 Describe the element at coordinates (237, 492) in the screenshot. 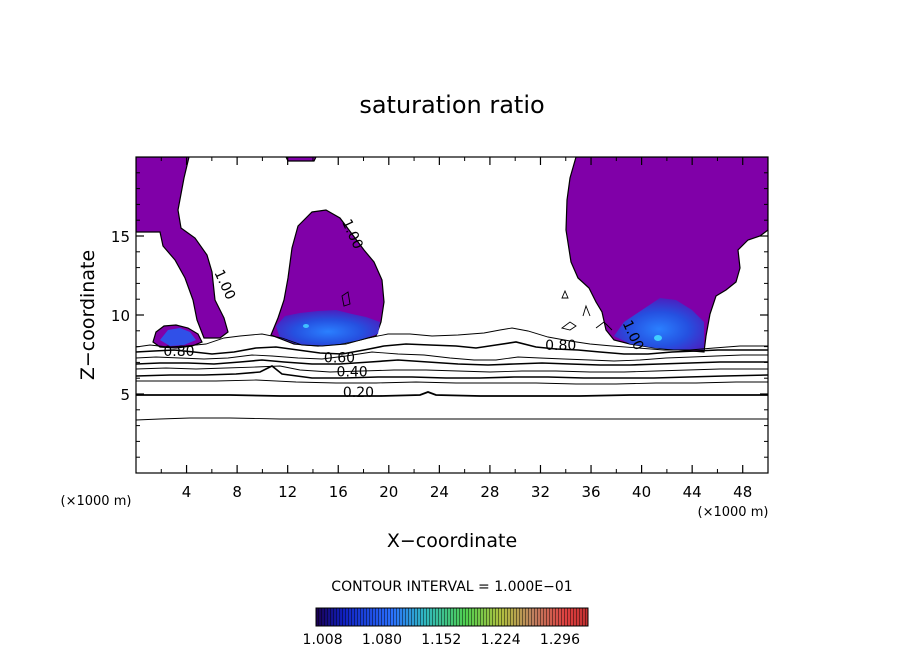

I see `x-tick-label: 8` at that location.